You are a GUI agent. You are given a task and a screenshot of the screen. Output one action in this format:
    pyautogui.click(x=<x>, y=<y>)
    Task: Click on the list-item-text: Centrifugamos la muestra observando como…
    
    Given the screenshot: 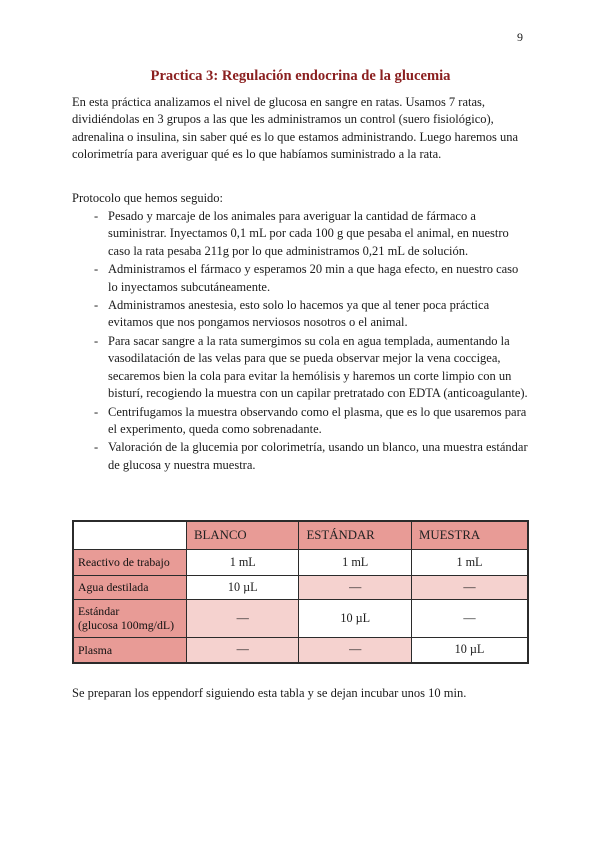 What is the action you would take?
    pyautogui.click(x=317, y=420)
    